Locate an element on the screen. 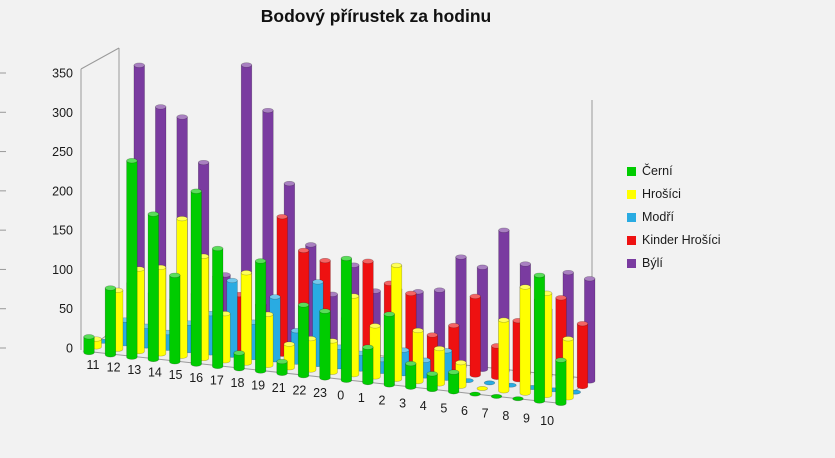 The height and width of the screenshot is (458, 835). bar-Černí-4 is located at coordinates (432, 382).